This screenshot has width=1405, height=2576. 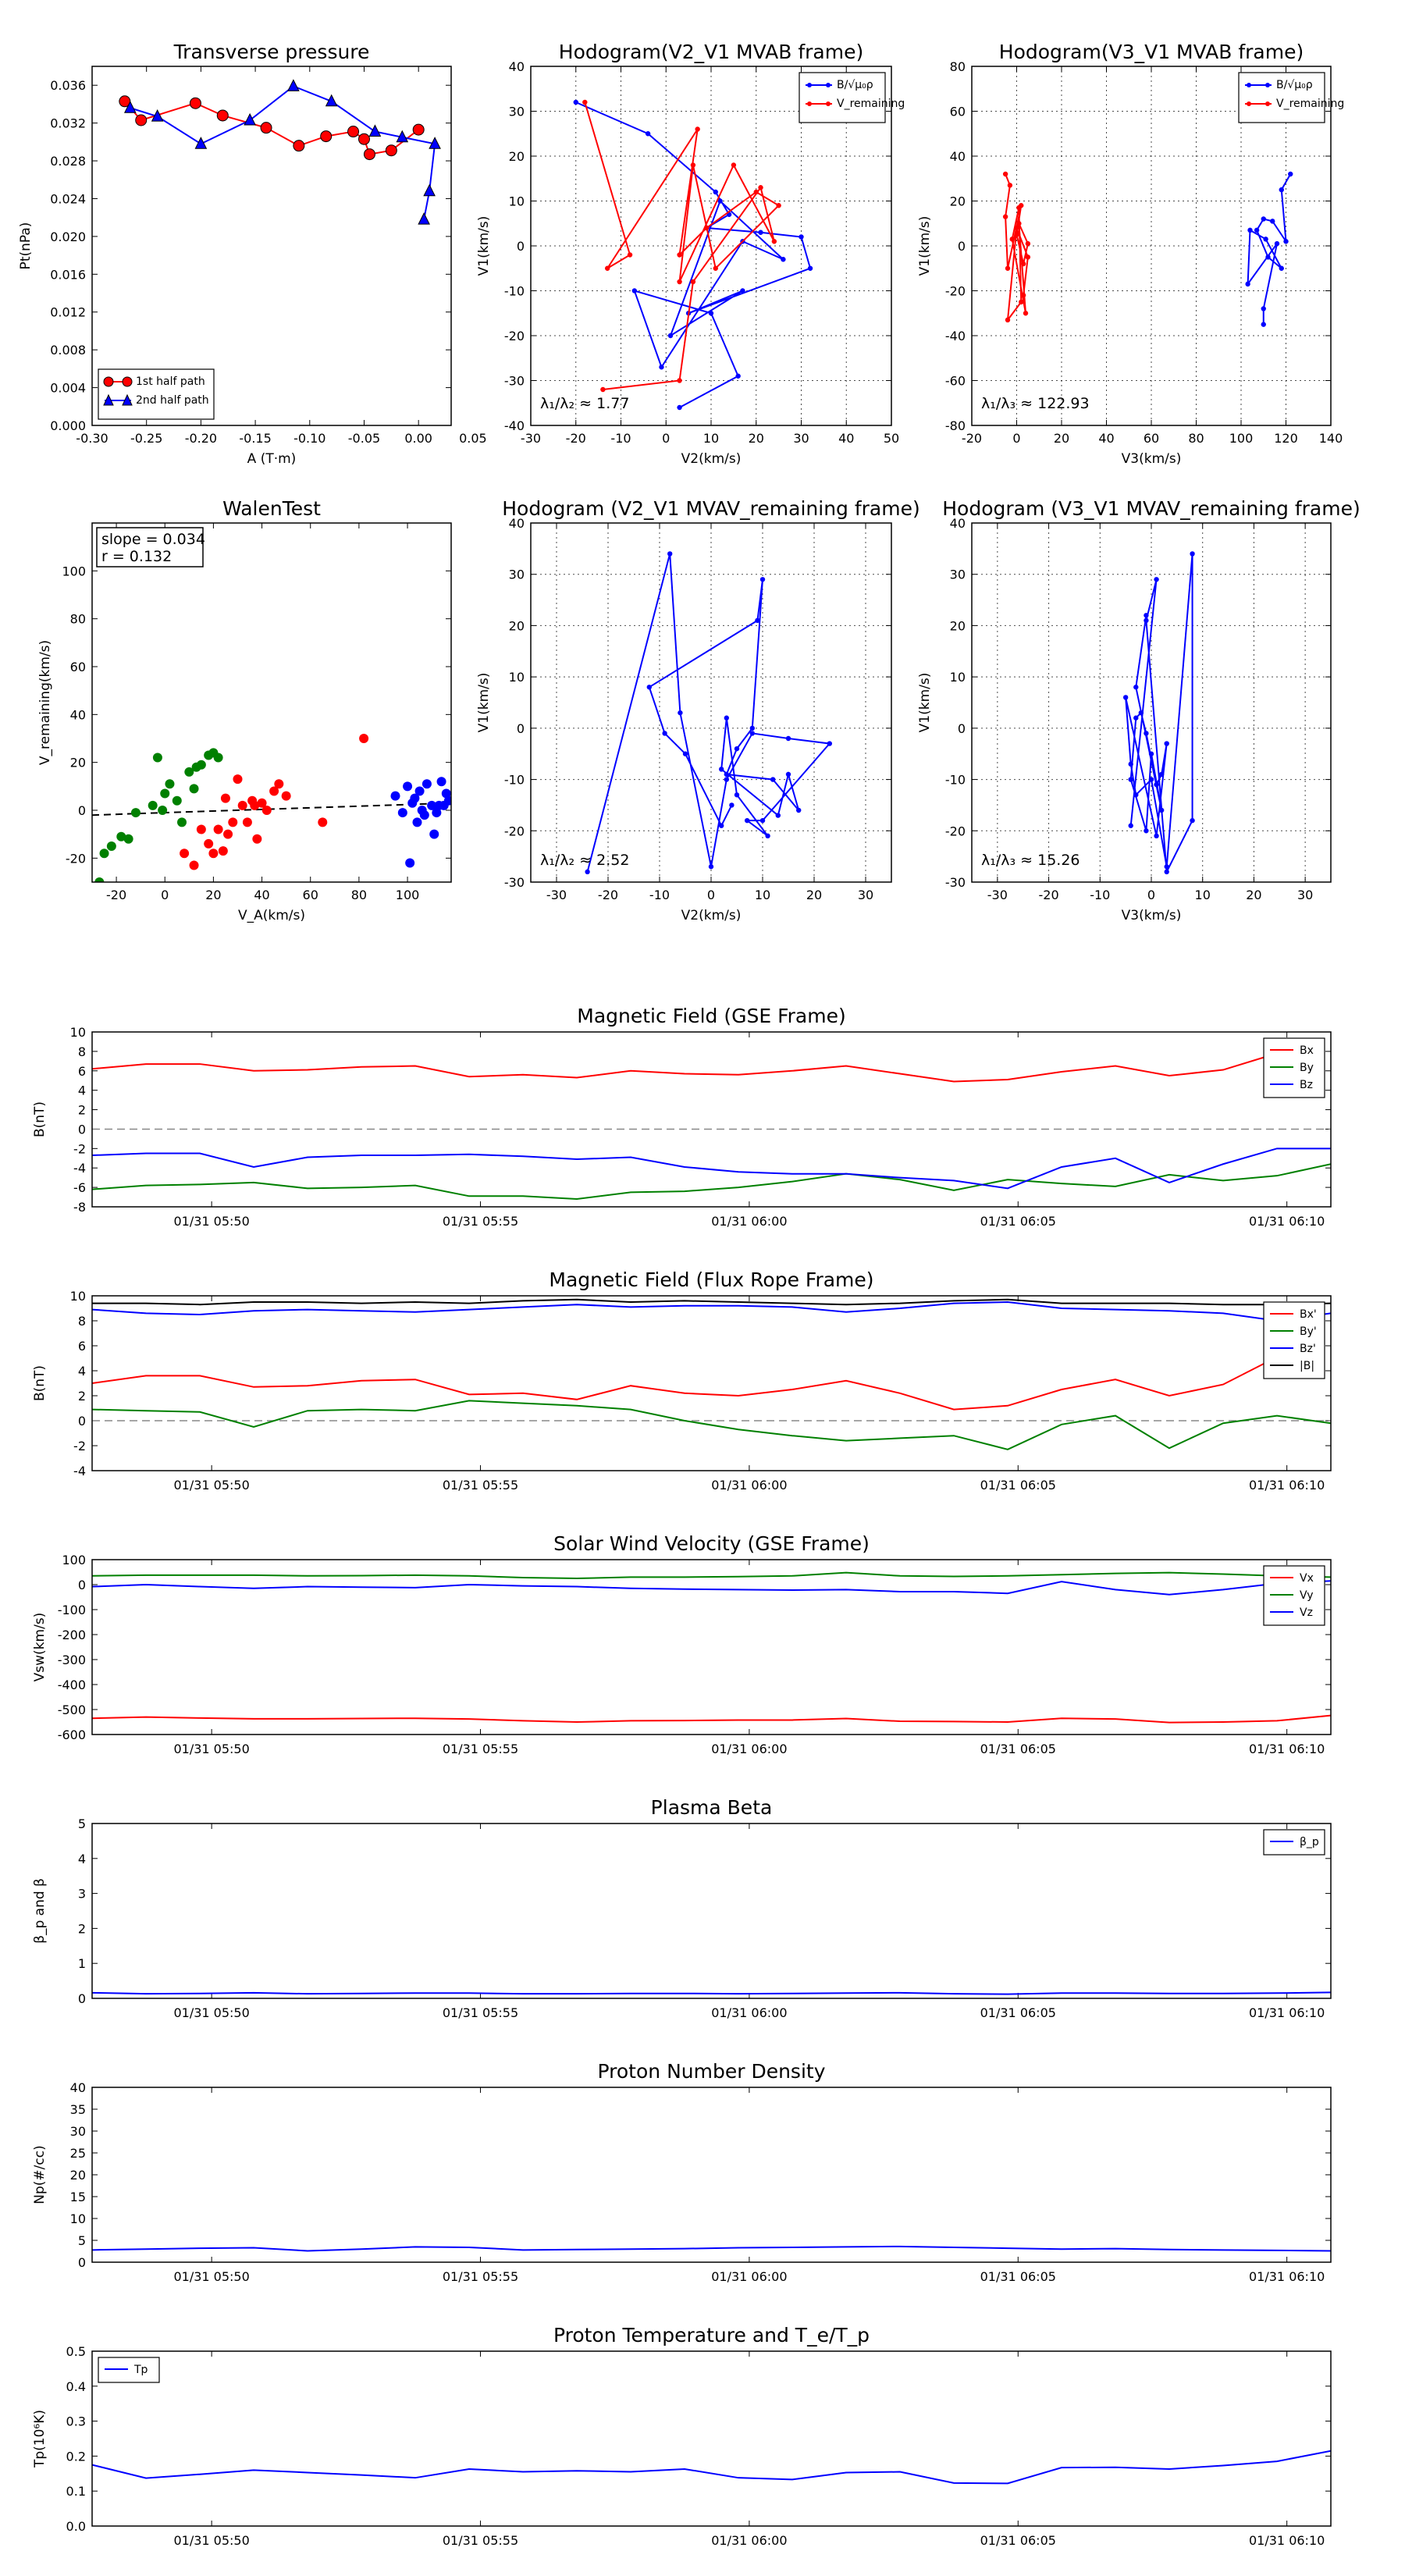 I want to click on y-tick-label: -600, so click(x=72, y=1735).